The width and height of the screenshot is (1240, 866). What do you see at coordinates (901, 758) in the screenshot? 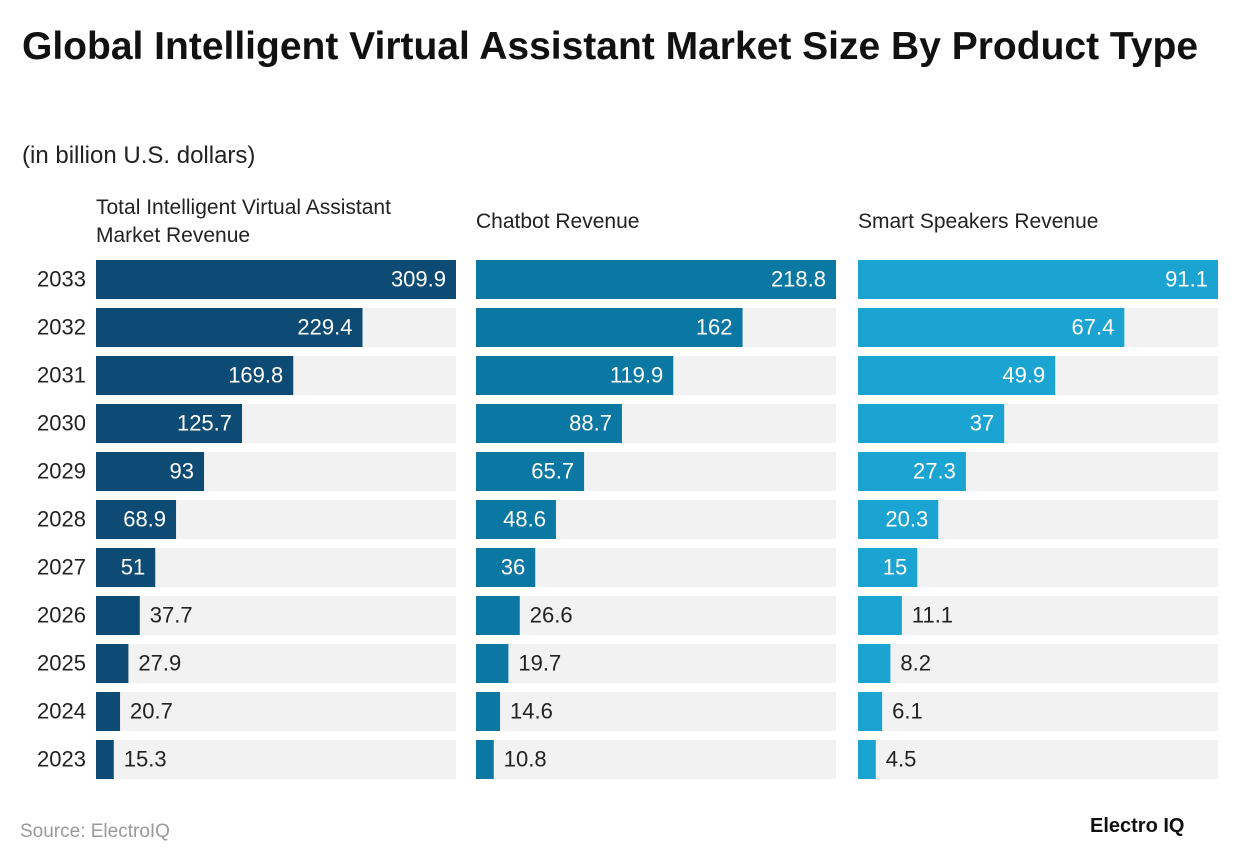
I see `value-label: 4.5` at bounding box center [901, 758].